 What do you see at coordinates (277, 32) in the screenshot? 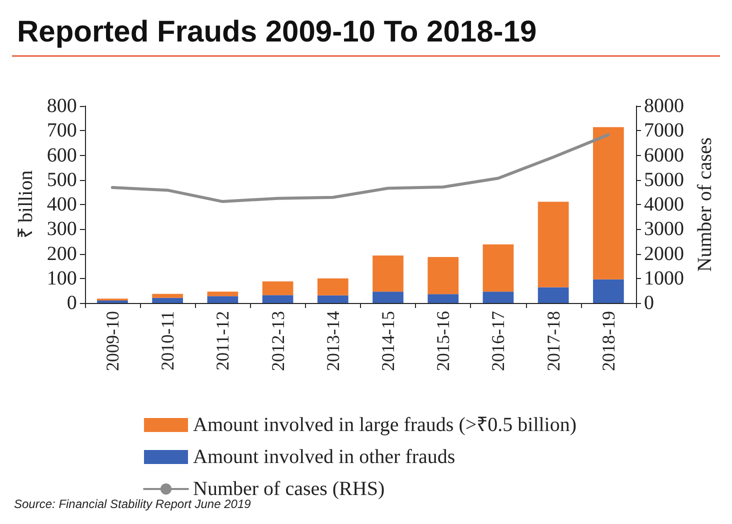
I see `chart-title: Reported Frauds 2009-10 To 2018-19` at bounding box center [277, 32].